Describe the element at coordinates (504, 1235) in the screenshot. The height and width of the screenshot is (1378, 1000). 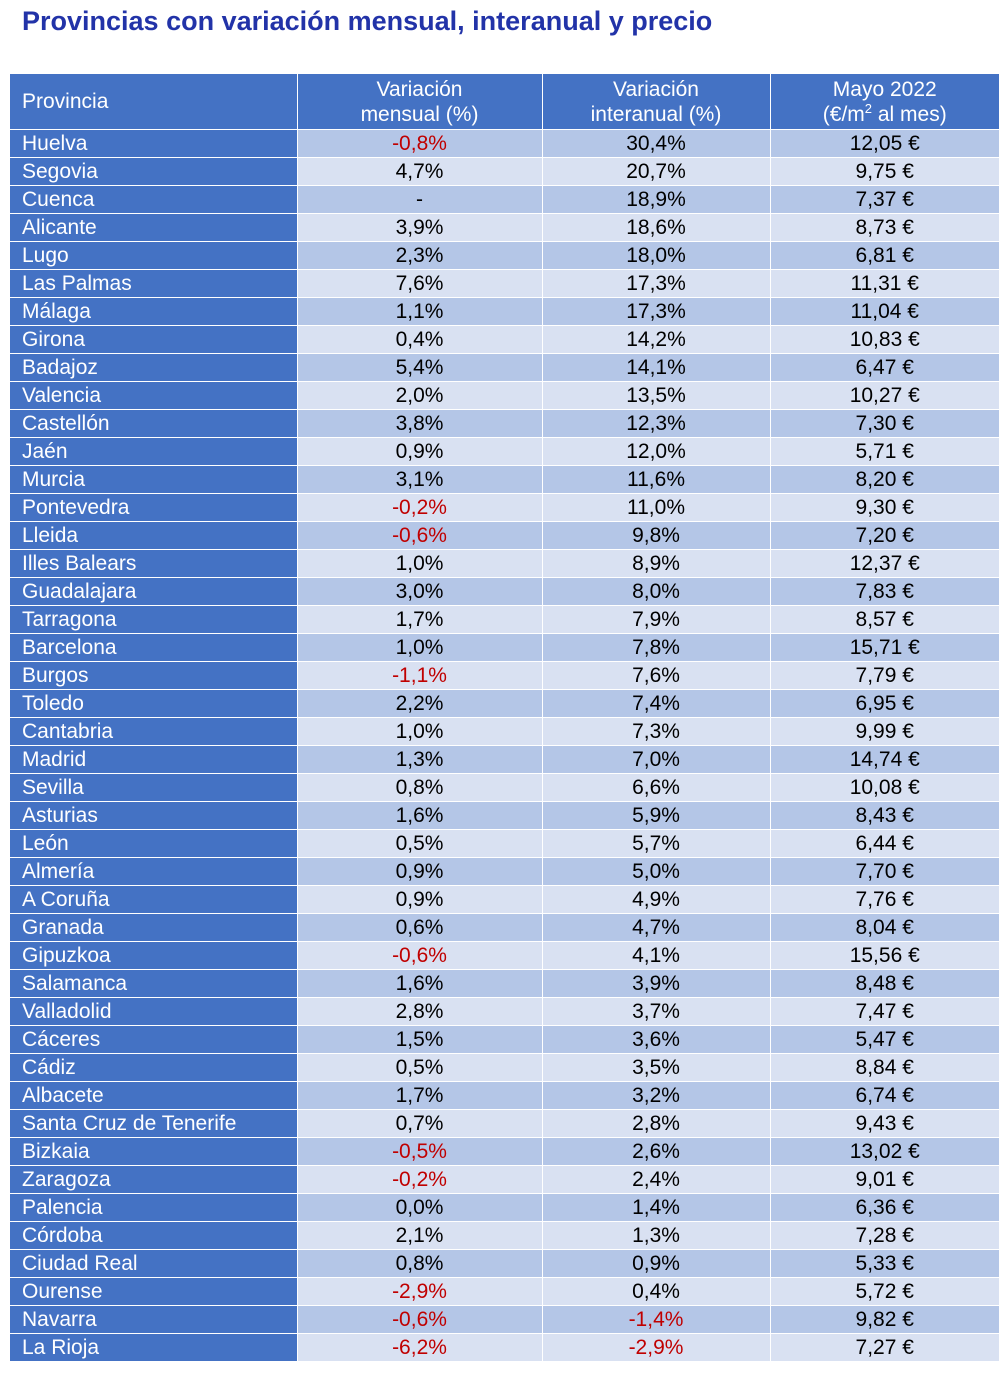
I see `table-row: Córdoba 2,1% 1,3% 7,28 €` at that location.